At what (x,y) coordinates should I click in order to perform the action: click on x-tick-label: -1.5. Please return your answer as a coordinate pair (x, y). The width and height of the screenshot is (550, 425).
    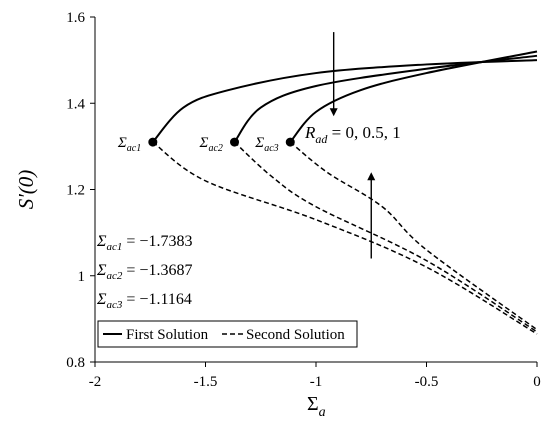
    Looking at the image, I should click on (206, 382).